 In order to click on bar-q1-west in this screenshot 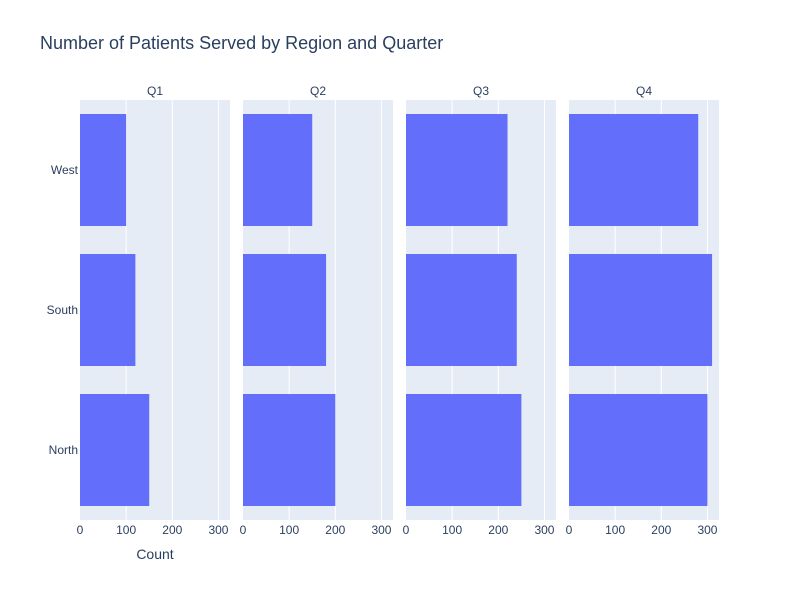, I will do `click(103, 170)`.